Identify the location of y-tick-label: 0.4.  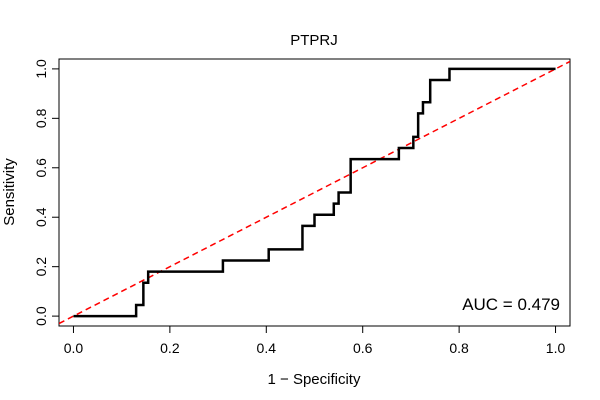
(41, 217).